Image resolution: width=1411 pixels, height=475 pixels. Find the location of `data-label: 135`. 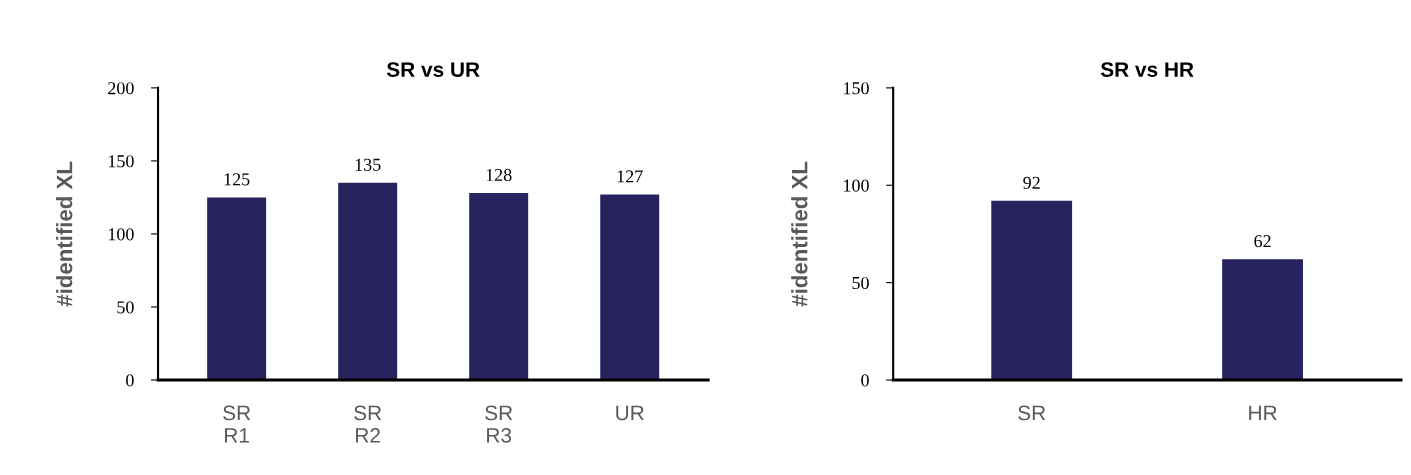

data-label: 135 is located at coordinates (368, 164).